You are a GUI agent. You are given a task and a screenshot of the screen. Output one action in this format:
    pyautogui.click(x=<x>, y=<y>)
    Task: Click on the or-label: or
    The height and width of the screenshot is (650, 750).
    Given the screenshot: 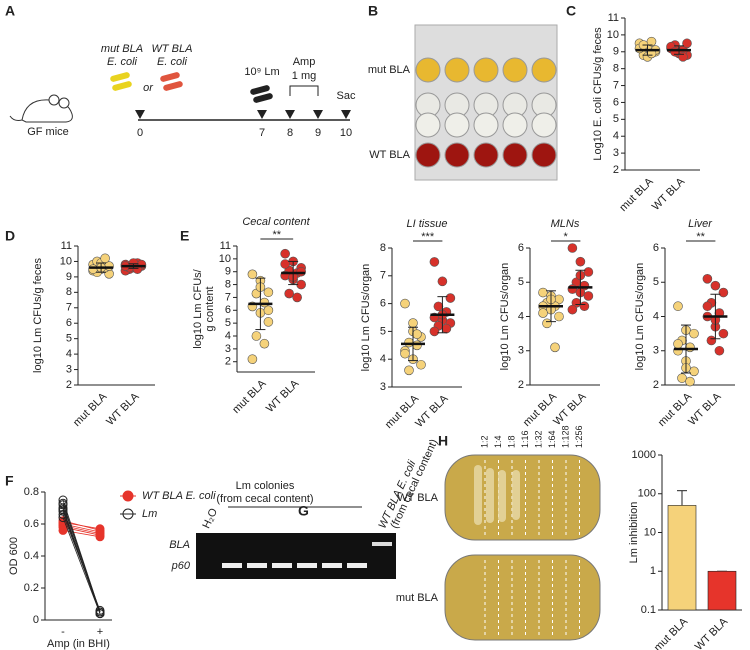 What is the action you would take?
    pyautogui.click(x=148, y=88)
    